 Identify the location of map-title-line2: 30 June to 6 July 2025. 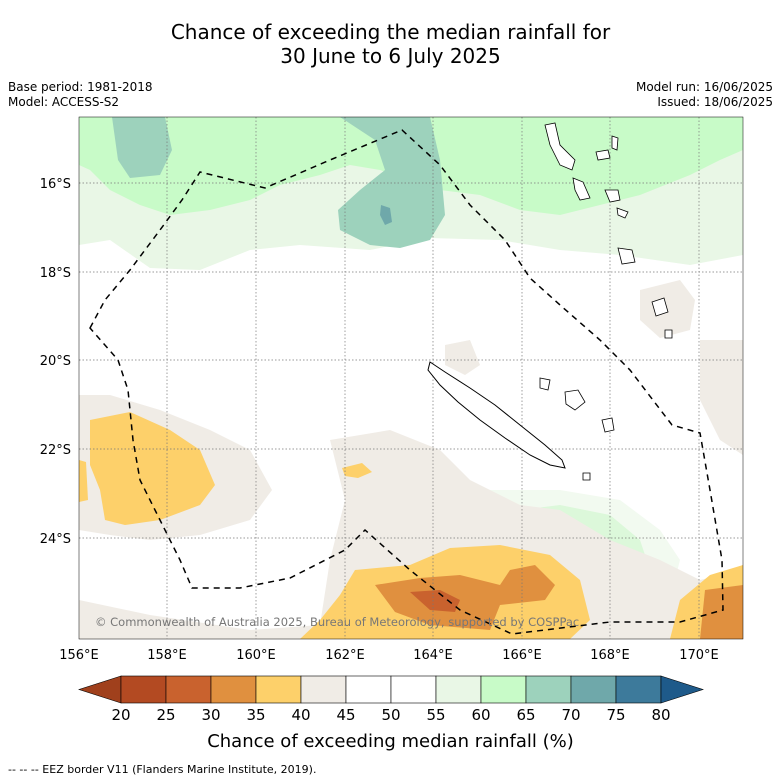
(390, 56).